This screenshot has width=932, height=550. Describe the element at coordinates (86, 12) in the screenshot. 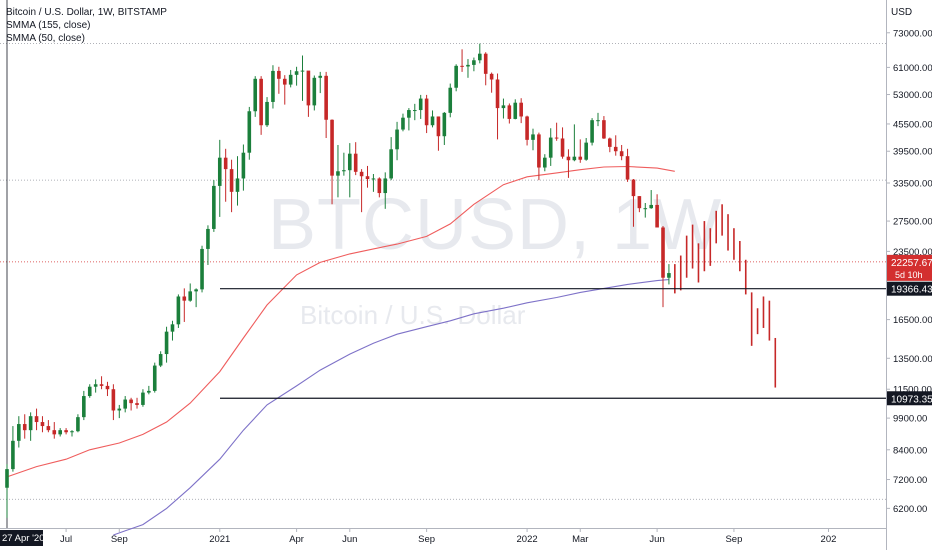

I see `legend-title: Bitcoin / U.S. Dollar, 1W, BITSTAMP` at that location.